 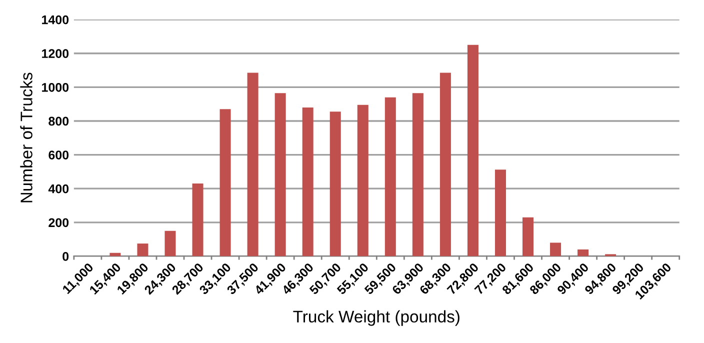 I want to click on y-tick-label: 400, so click(x=58, y=189).